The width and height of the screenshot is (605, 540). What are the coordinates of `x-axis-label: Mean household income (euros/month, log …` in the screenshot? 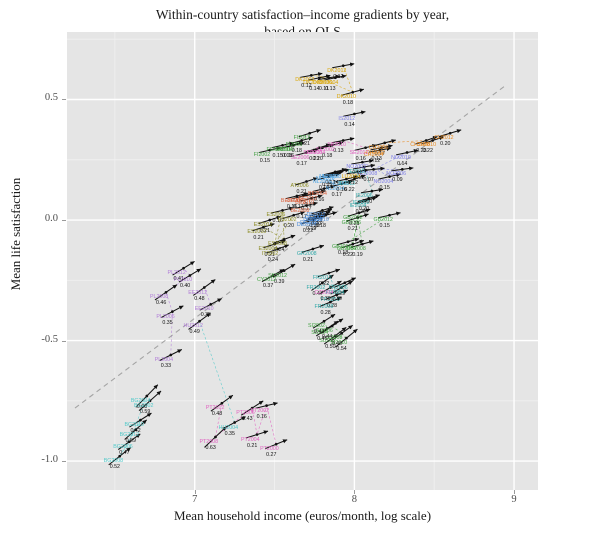 It's located at (302, 515).